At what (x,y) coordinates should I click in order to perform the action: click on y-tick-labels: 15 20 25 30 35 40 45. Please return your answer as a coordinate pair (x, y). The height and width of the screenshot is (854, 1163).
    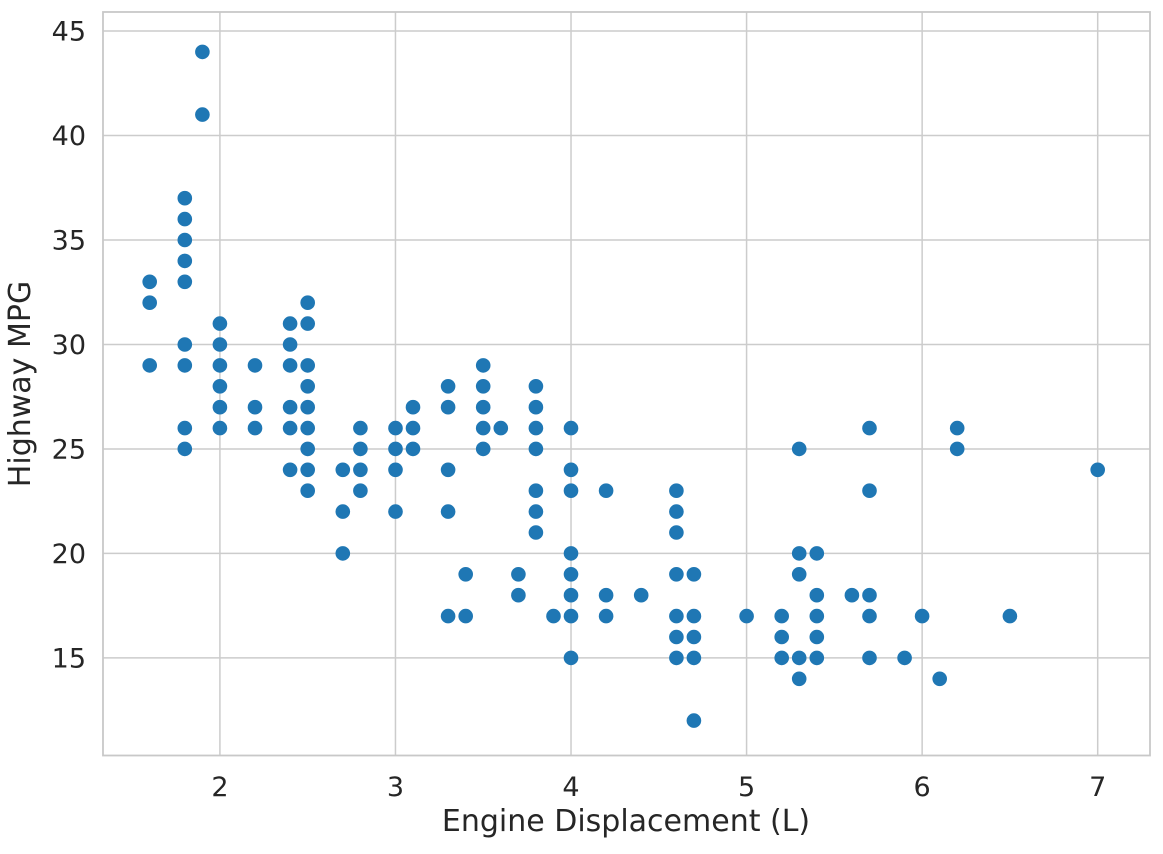
    Looking at the image, I should click on (69, 346).